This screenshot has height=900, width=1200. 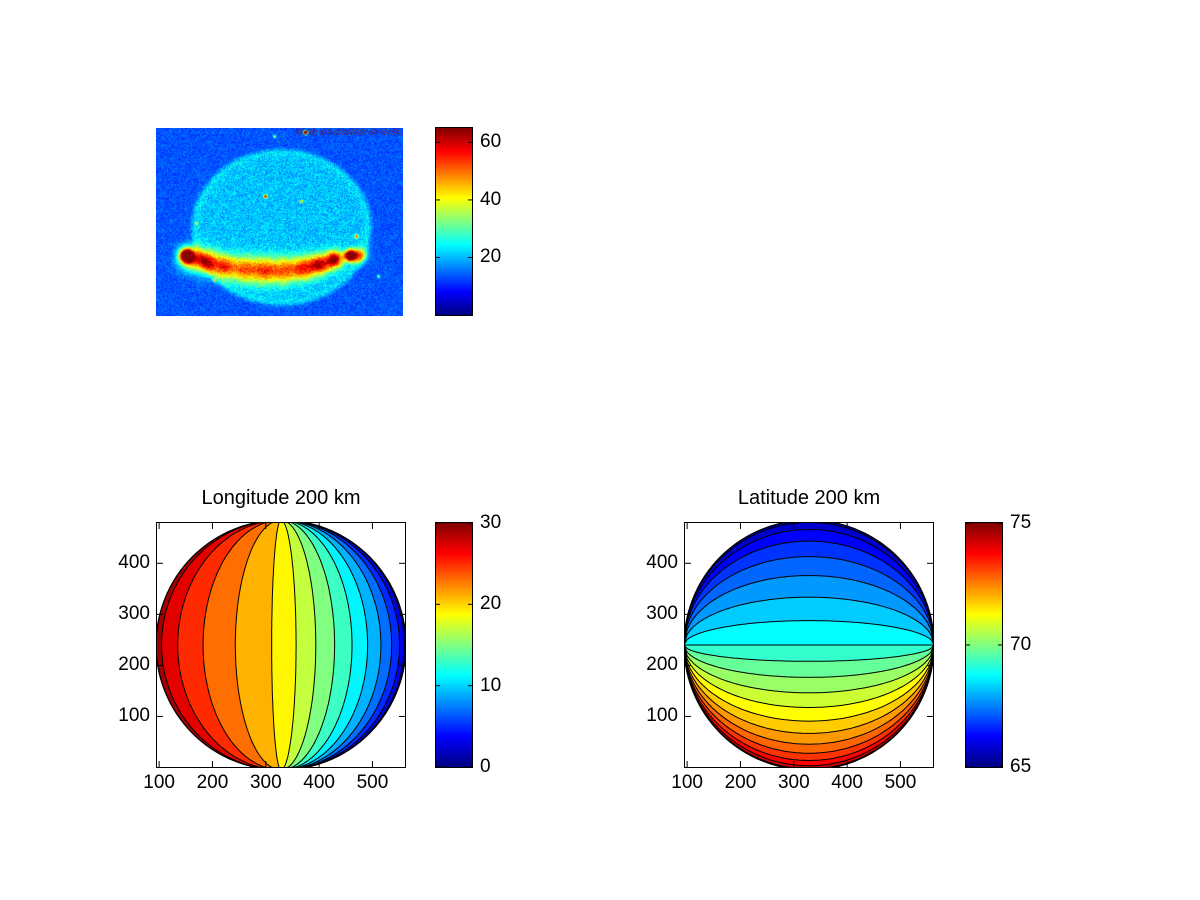 I want to click on colorbar-tick-label: 75, so click(x=1021, y=522).